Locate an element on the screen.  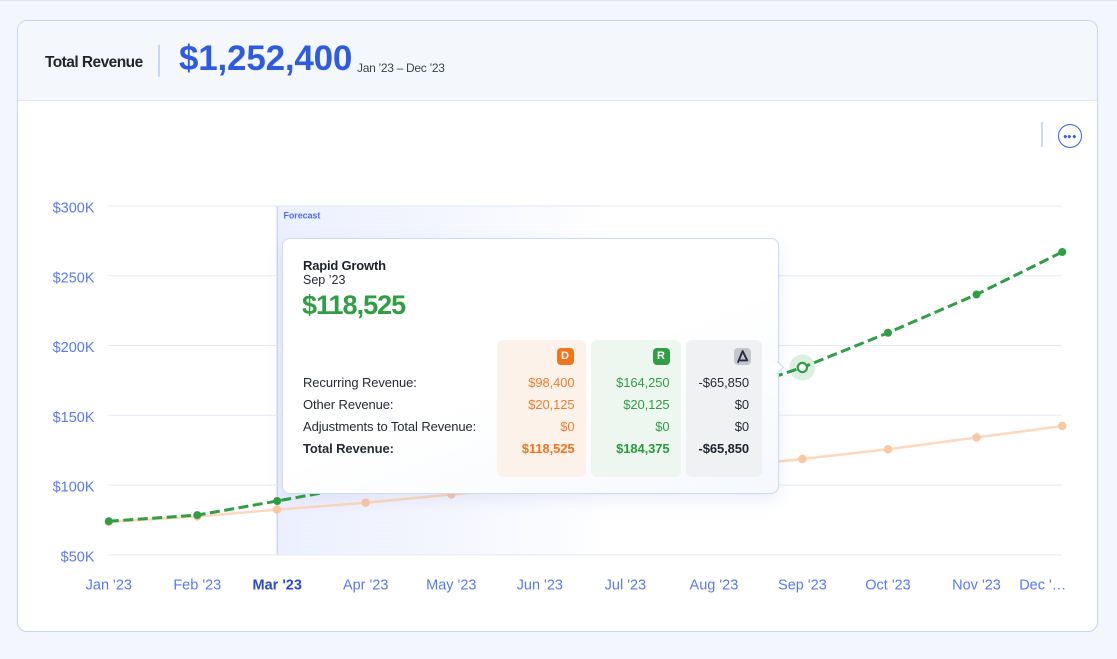
svg-text: $150K is located at coordinates (74, 418).